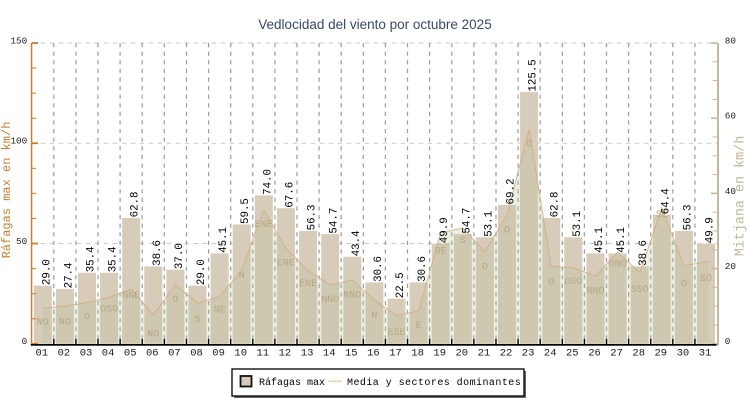  What do you see at coordinates (86, 353) in the screenshot?
I see `svg-text: 03` at bounding box center [86, 353].